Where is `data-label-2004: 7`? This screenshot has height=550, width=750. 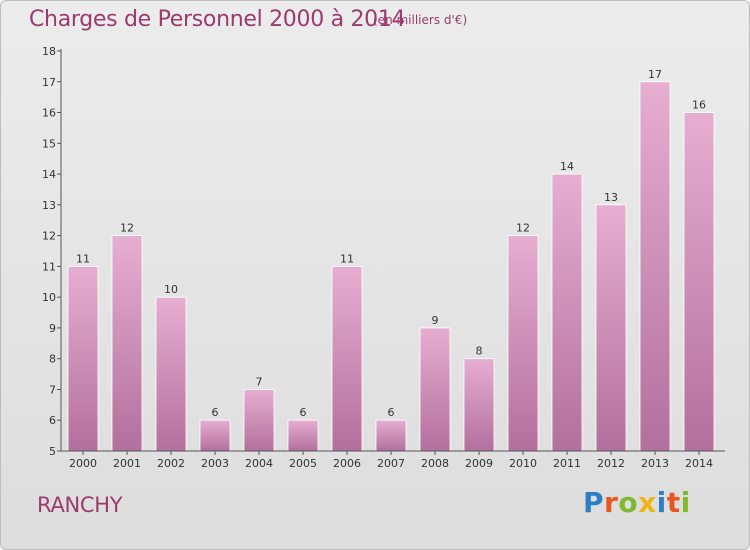
data-label-2004: 7 is located at coordinates (259, 382).